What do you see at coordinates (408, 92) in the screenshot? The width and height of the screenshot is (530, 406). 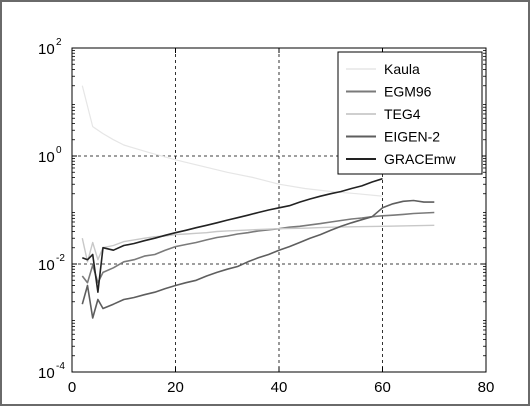 I see `legend-label-egm96: EGM96` at bounding box center [408, 92].